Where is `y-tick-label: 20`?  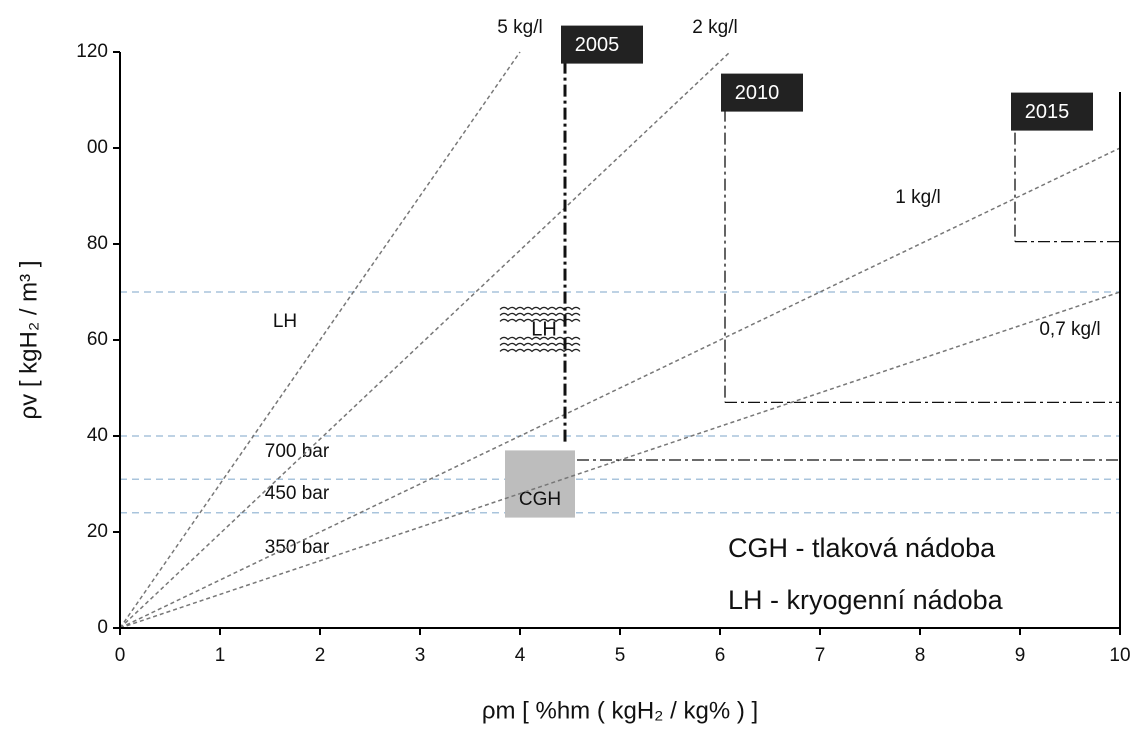 y-tick-label: 20 is located at coordinates (97, 531).